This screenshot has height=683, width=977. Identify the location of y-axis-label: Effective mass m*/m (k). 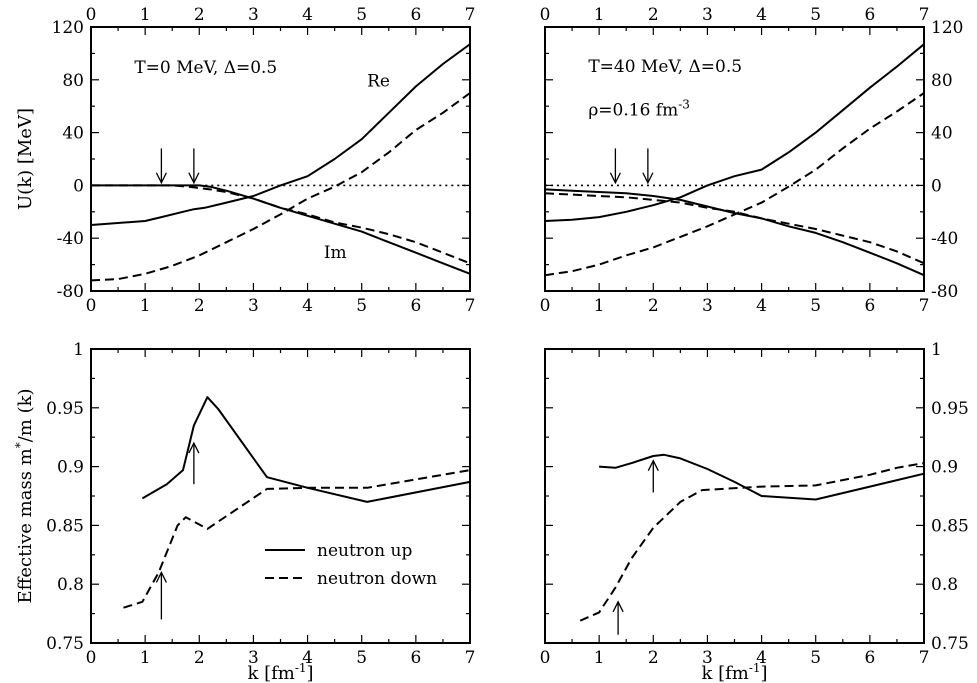
(24, 495).